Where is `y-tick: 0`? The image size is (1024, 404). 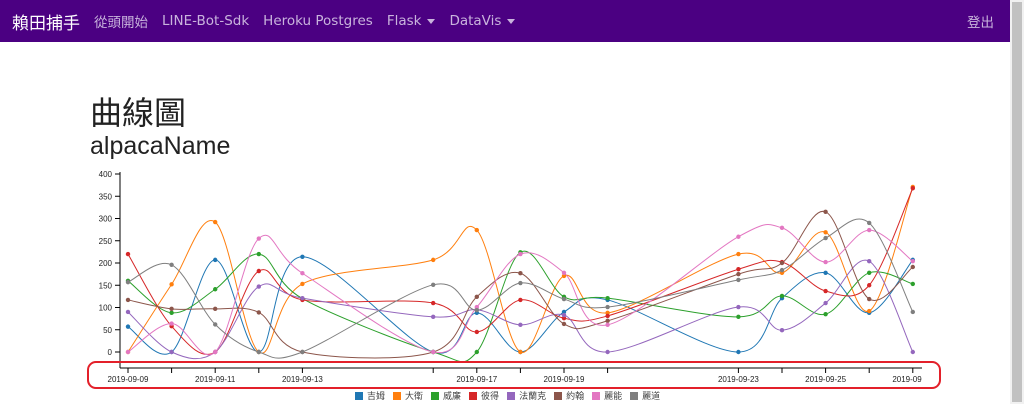
y-tick: 0 is located at coordinates (114, 352).